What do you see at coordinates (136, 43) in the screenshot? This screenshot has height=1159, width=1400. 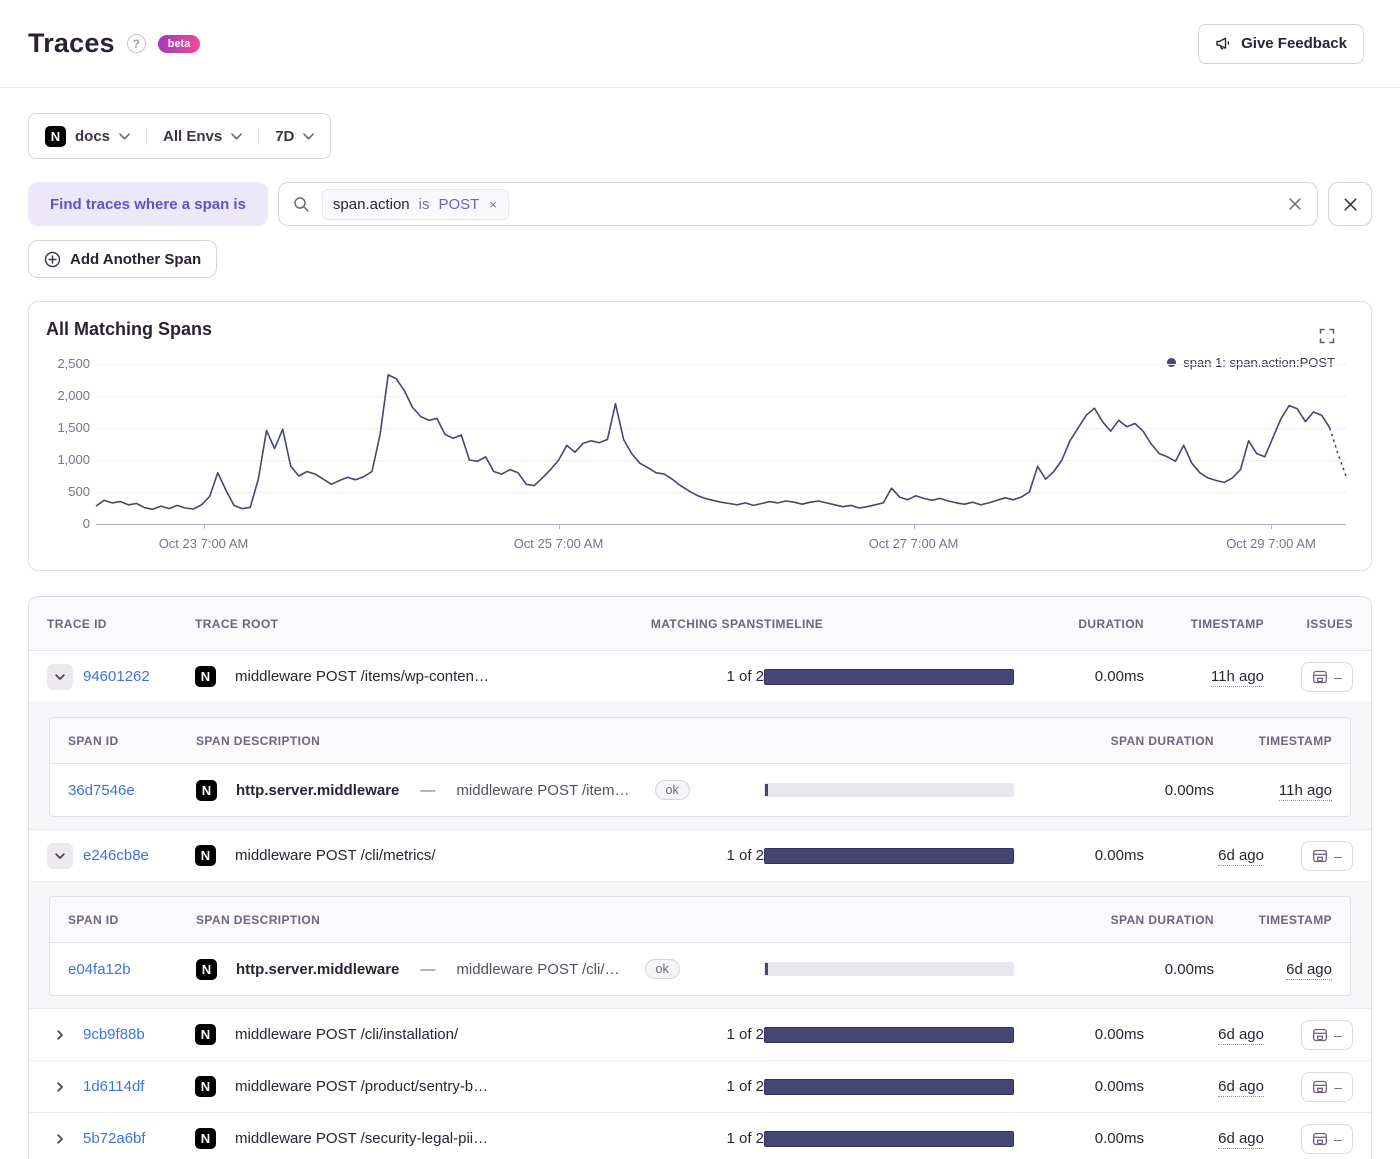 I see `help-icon: ?` at bounding box center [136, 43].